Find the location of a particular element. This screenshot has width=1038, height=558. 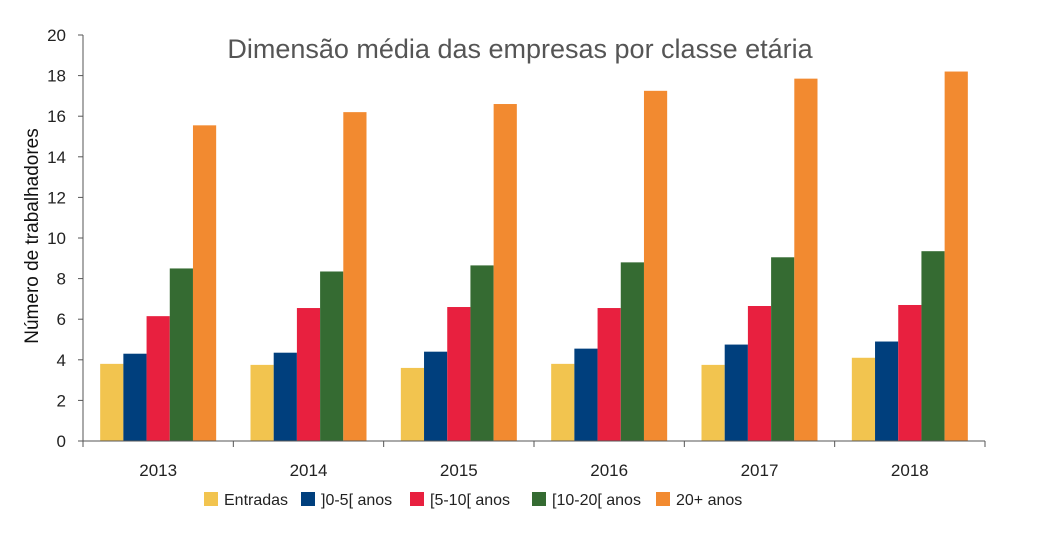

y-tick-label: 14 is located at coordinates (56, 157).